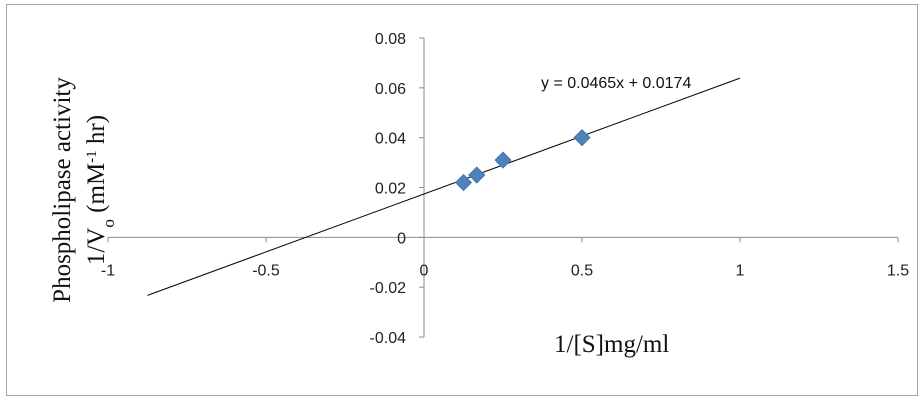  What do you see at coordinates (266, 270) in the screenshot?
I see `x-tick-label: -0.5` at bounding box center [266, 270].